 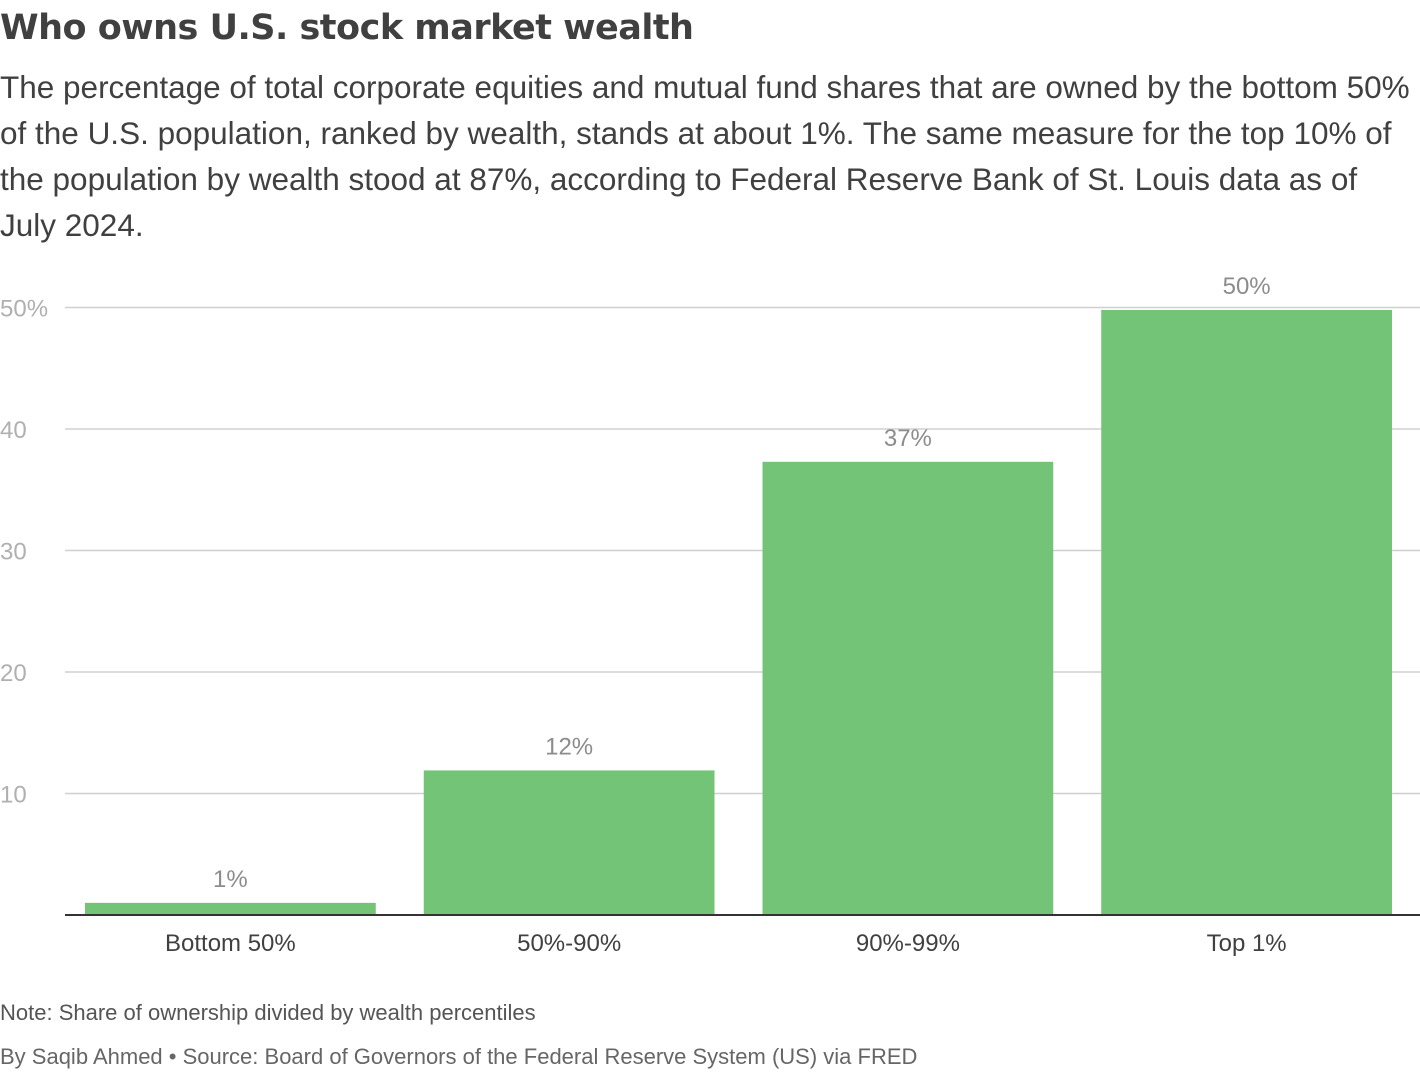 I want to click on bar-value-label: 1%, so click(x=230, y=879).